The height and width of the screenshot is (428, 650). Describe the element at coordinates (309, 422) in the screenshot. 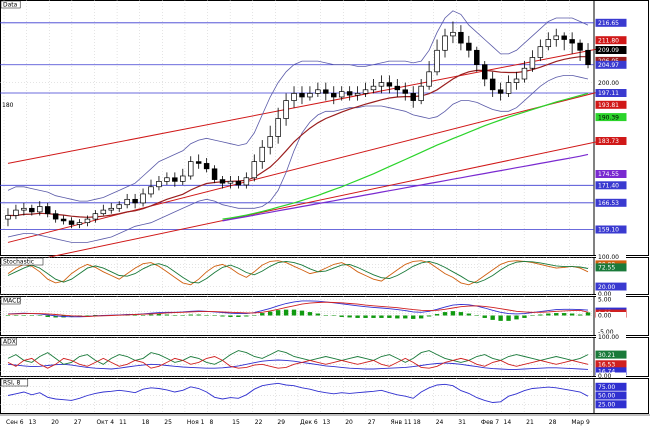

I see `x-tick-label: Дек 6` at that location.